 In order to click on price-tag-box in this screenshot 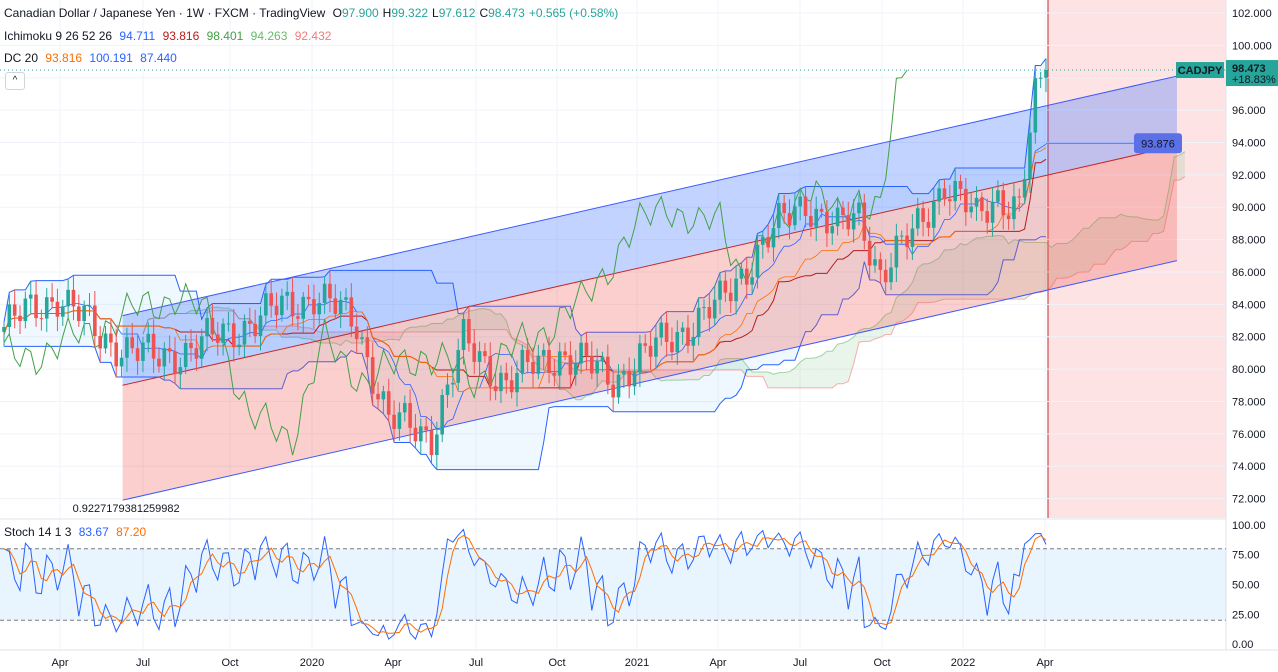, I will do `click(1252, 73)`.